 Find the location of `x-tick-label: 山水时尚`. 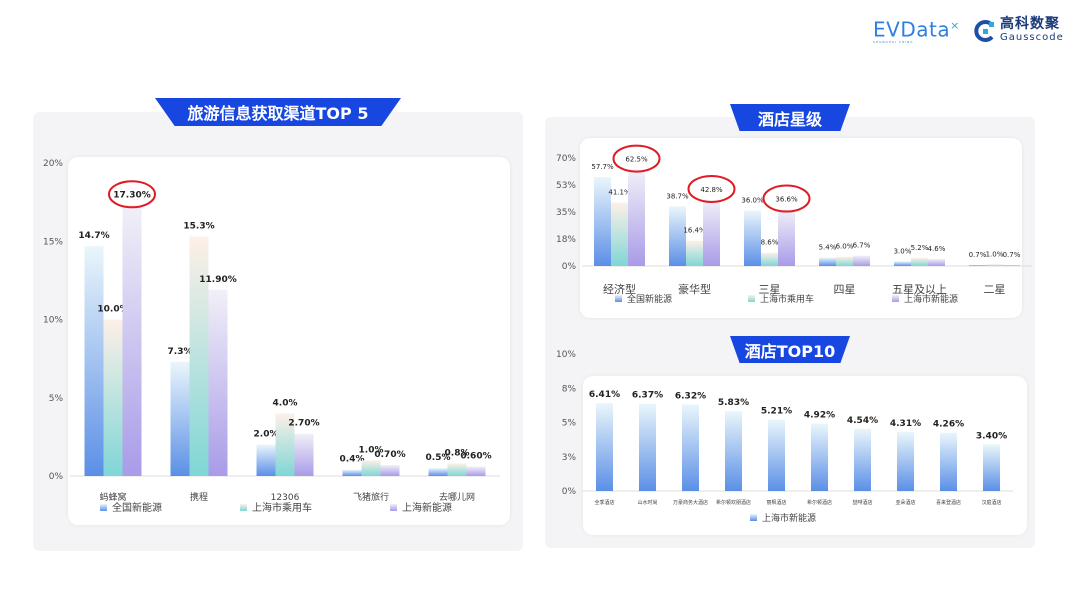

x-tick-label: 山水时尚 is located at coordinates (647, 502).